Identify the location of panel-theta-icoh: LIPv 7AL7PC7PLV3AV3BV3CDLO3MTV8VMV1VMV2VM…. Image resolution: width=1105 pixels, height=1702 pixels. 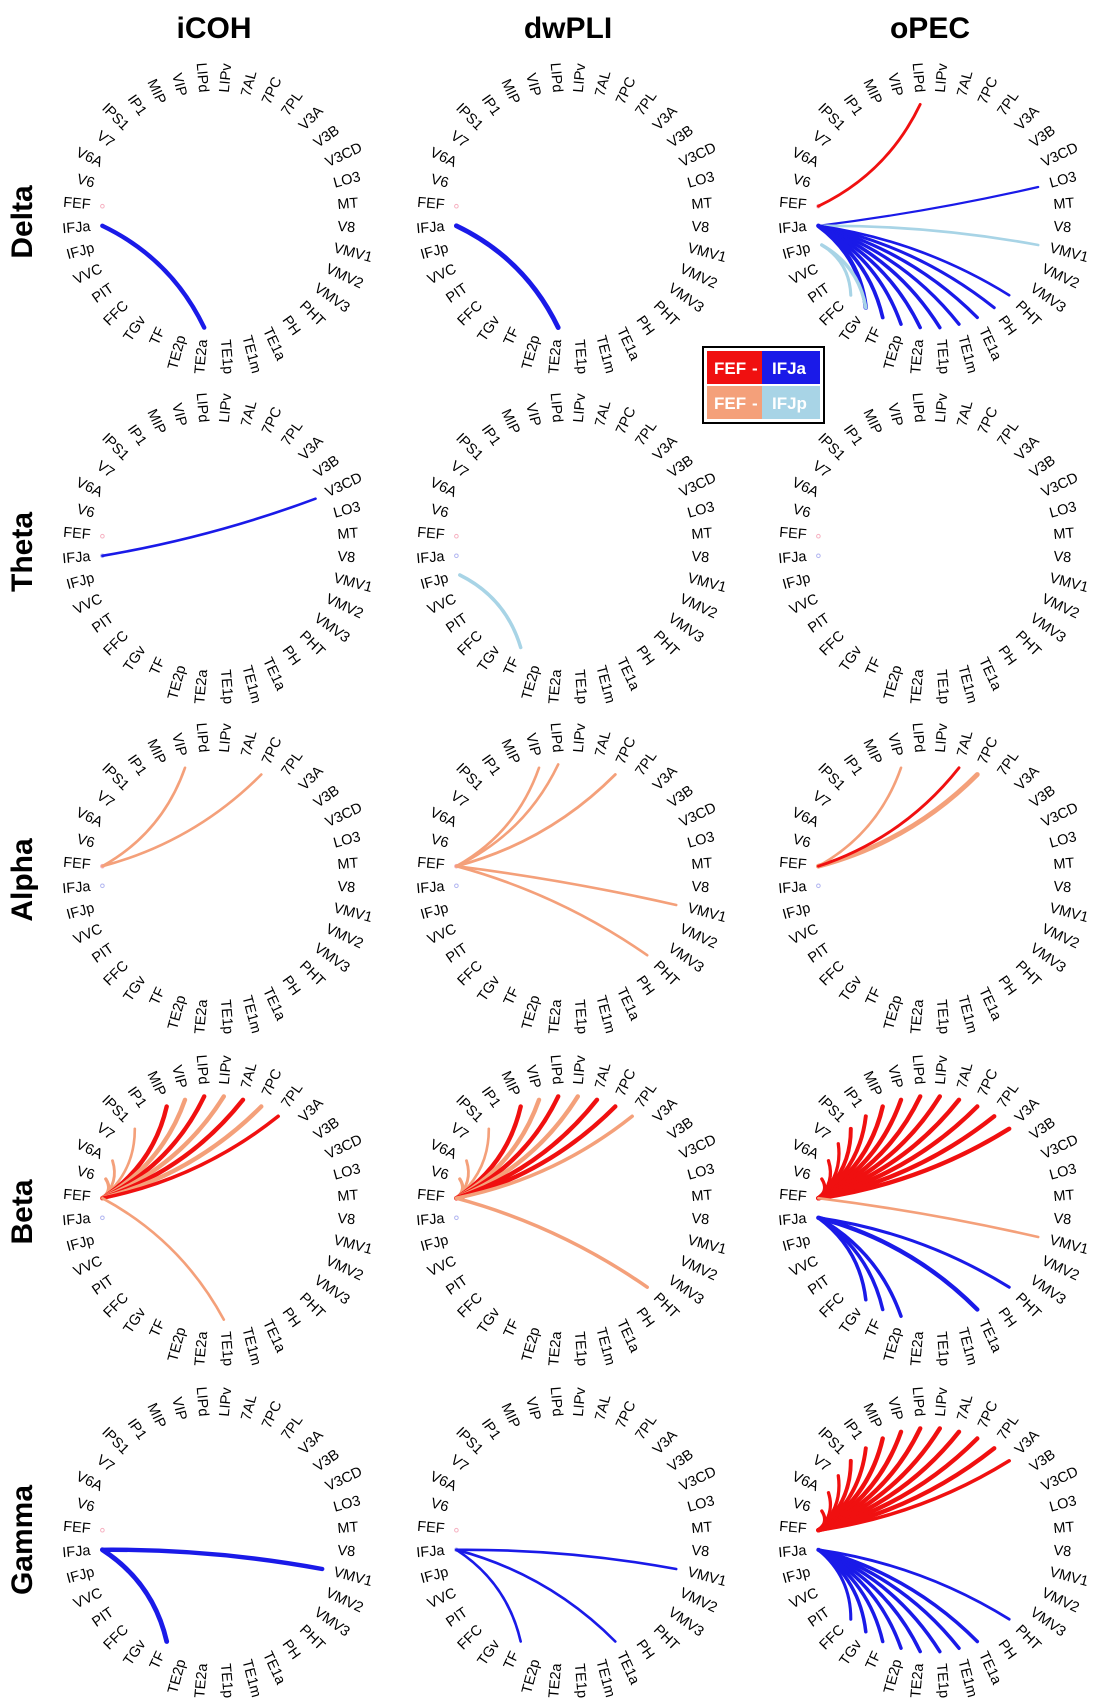
(218, 548).